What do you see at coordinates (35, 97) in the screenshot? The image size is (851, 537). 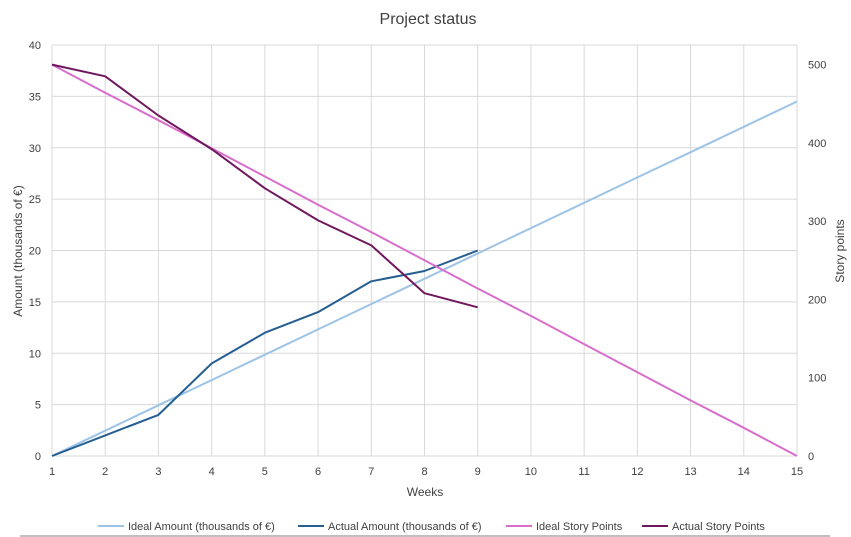 I see `left-tick-label: 35` at bounding box center [35, 97].